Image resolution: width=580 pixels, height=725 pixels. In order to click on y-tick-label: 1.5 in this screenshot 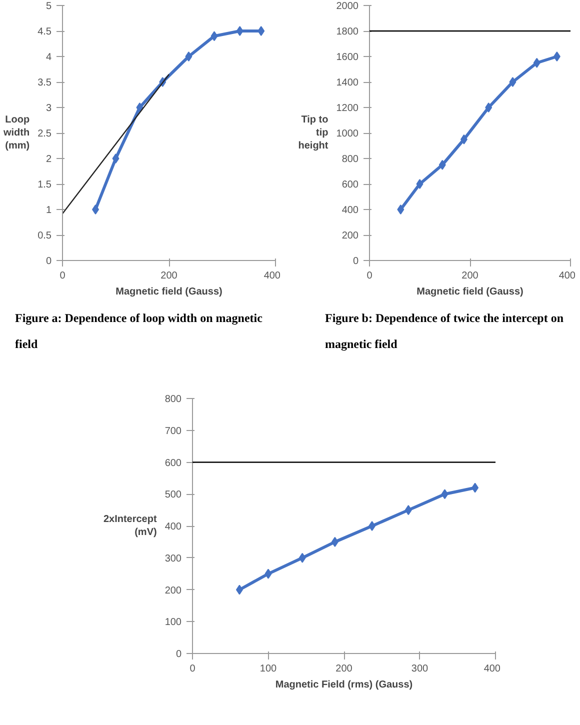, I will do `click(45, 185)`.